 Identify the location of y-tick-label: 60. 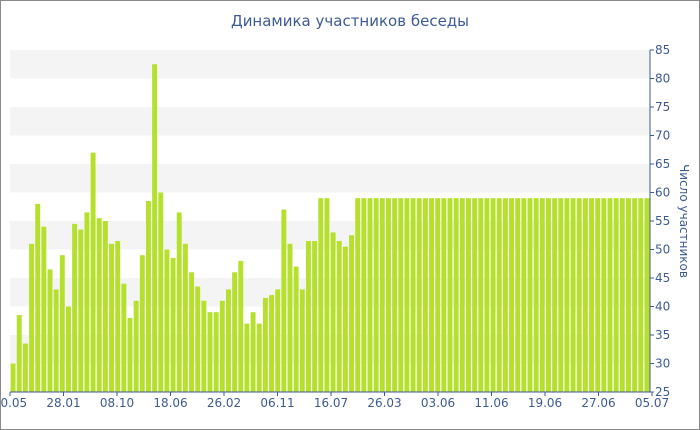
(662, 193).